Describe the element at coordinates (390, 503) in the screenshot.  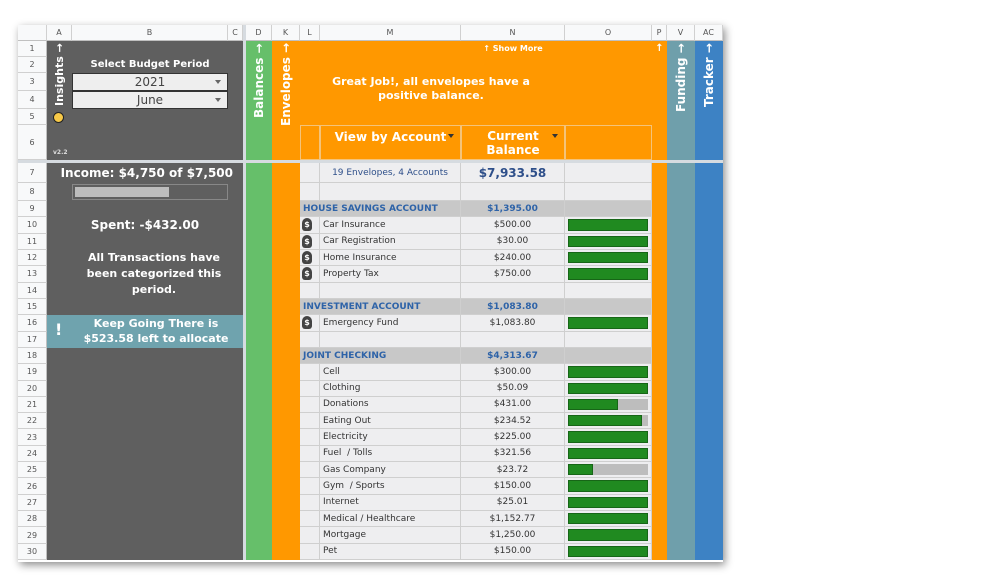
I see `envelope-name: Internet` at that location.